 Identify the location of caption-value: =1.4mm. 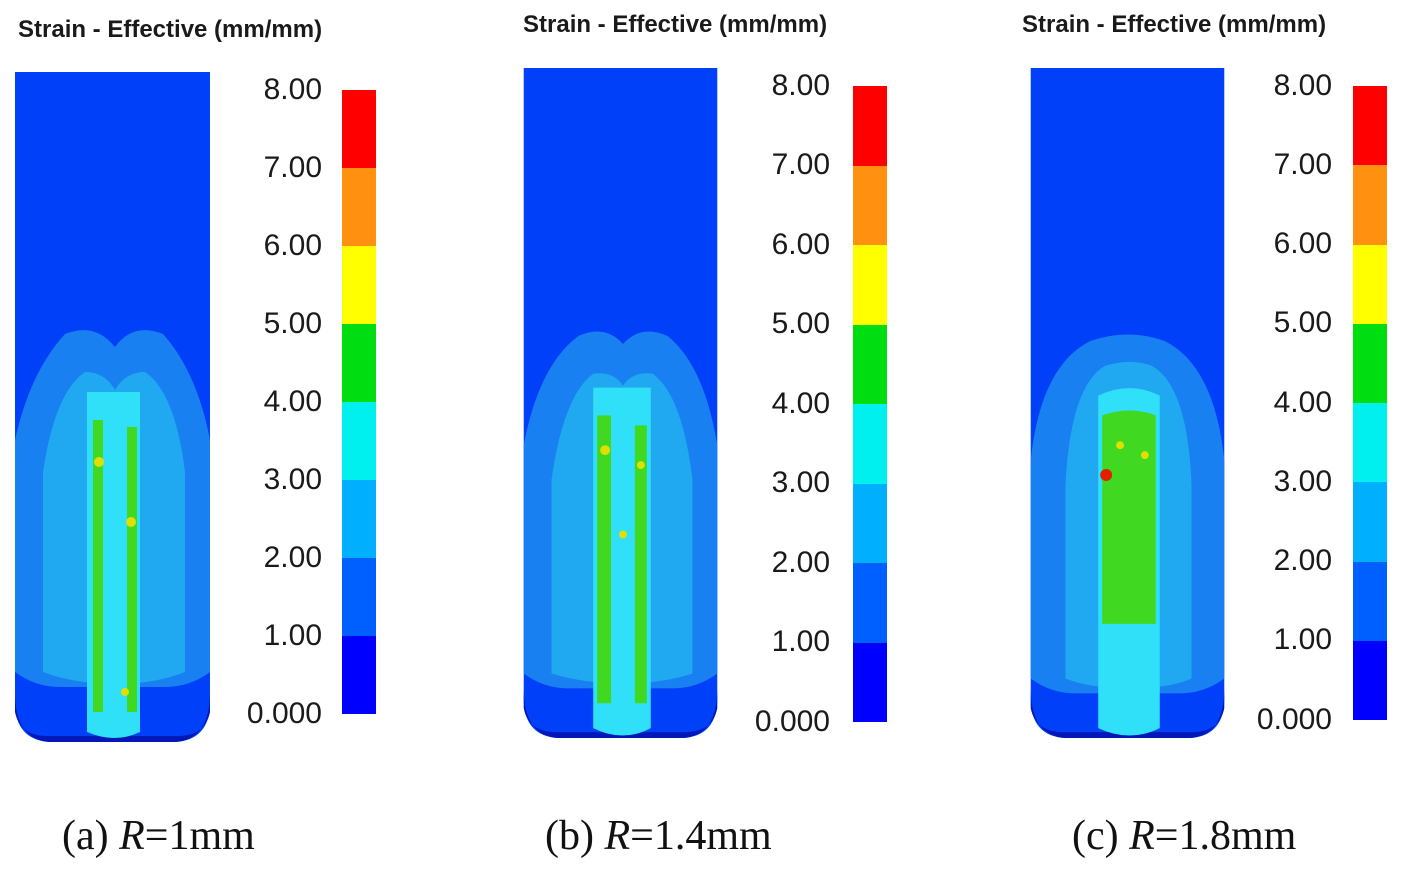
(701, 836).